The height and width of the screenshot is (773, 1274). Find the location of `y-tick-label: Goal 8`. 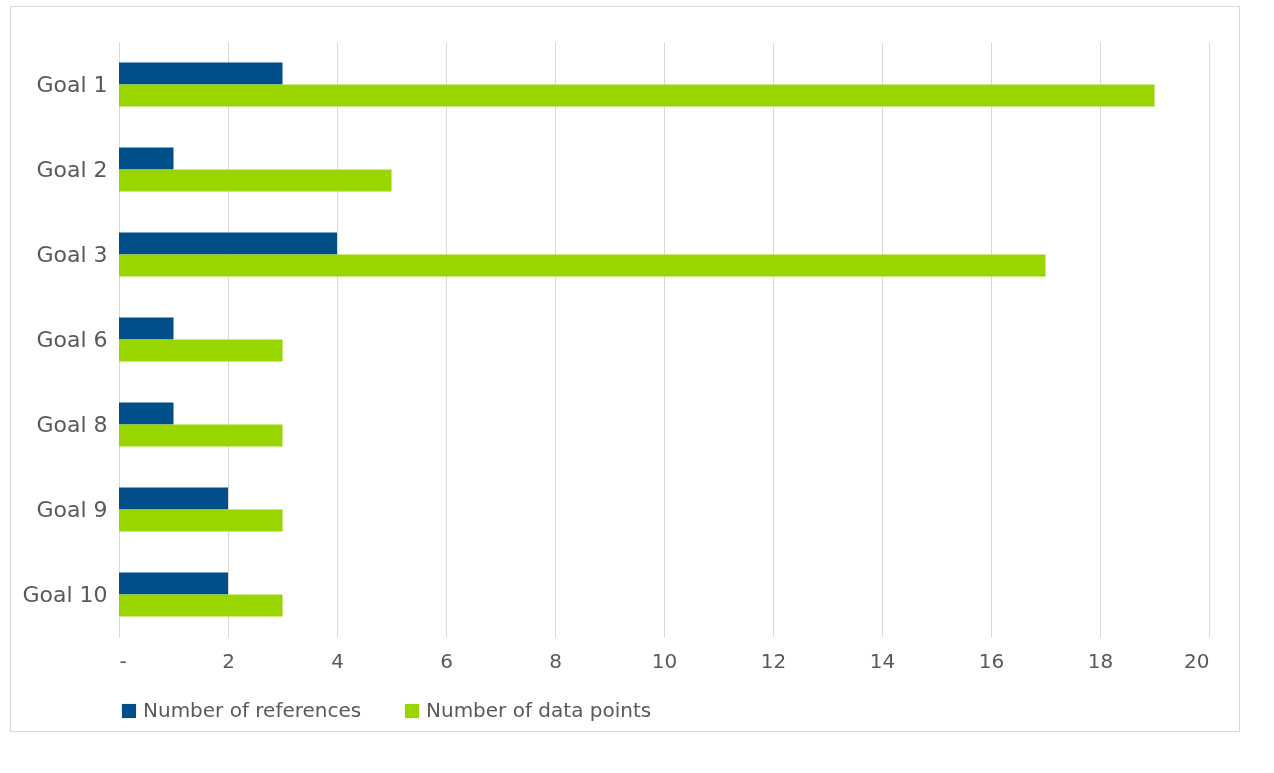

y-tick-label: Goal 8 is located at coordinates (72, 424).